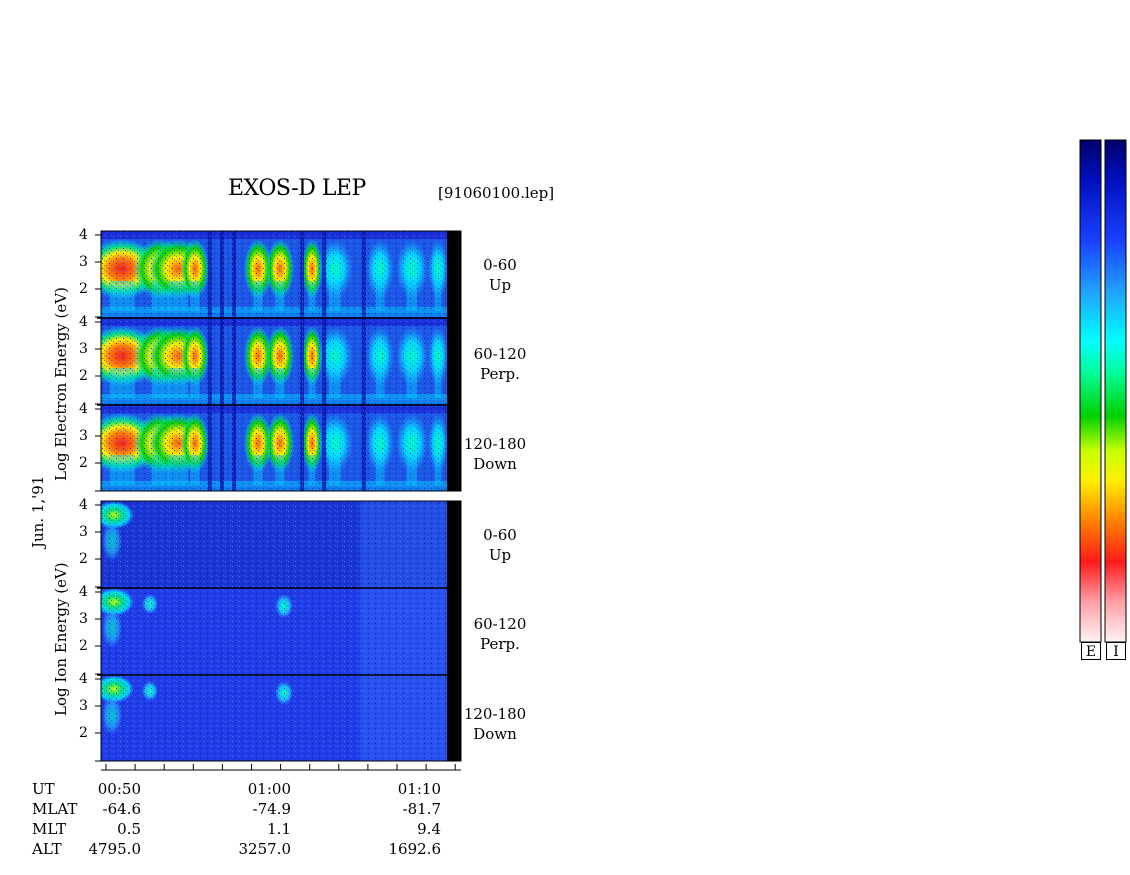 The image size is (1130, 875). I want to click on ephemeris-value: 00:50, so click(119, 789).